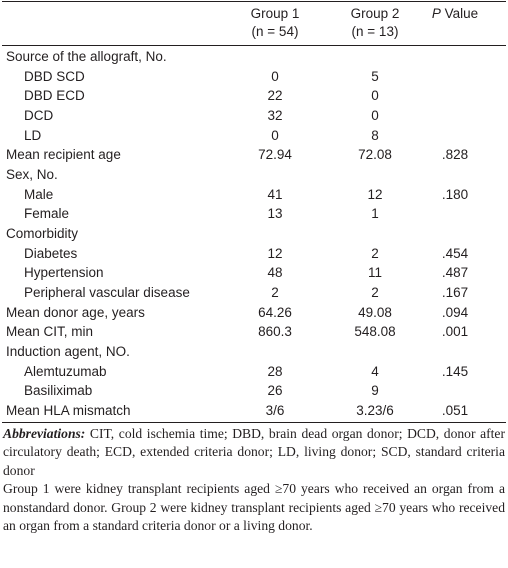 Image resolution: width=508 pixels, height=568 pixels. I want to click on cell: .145, so click(455, 371).